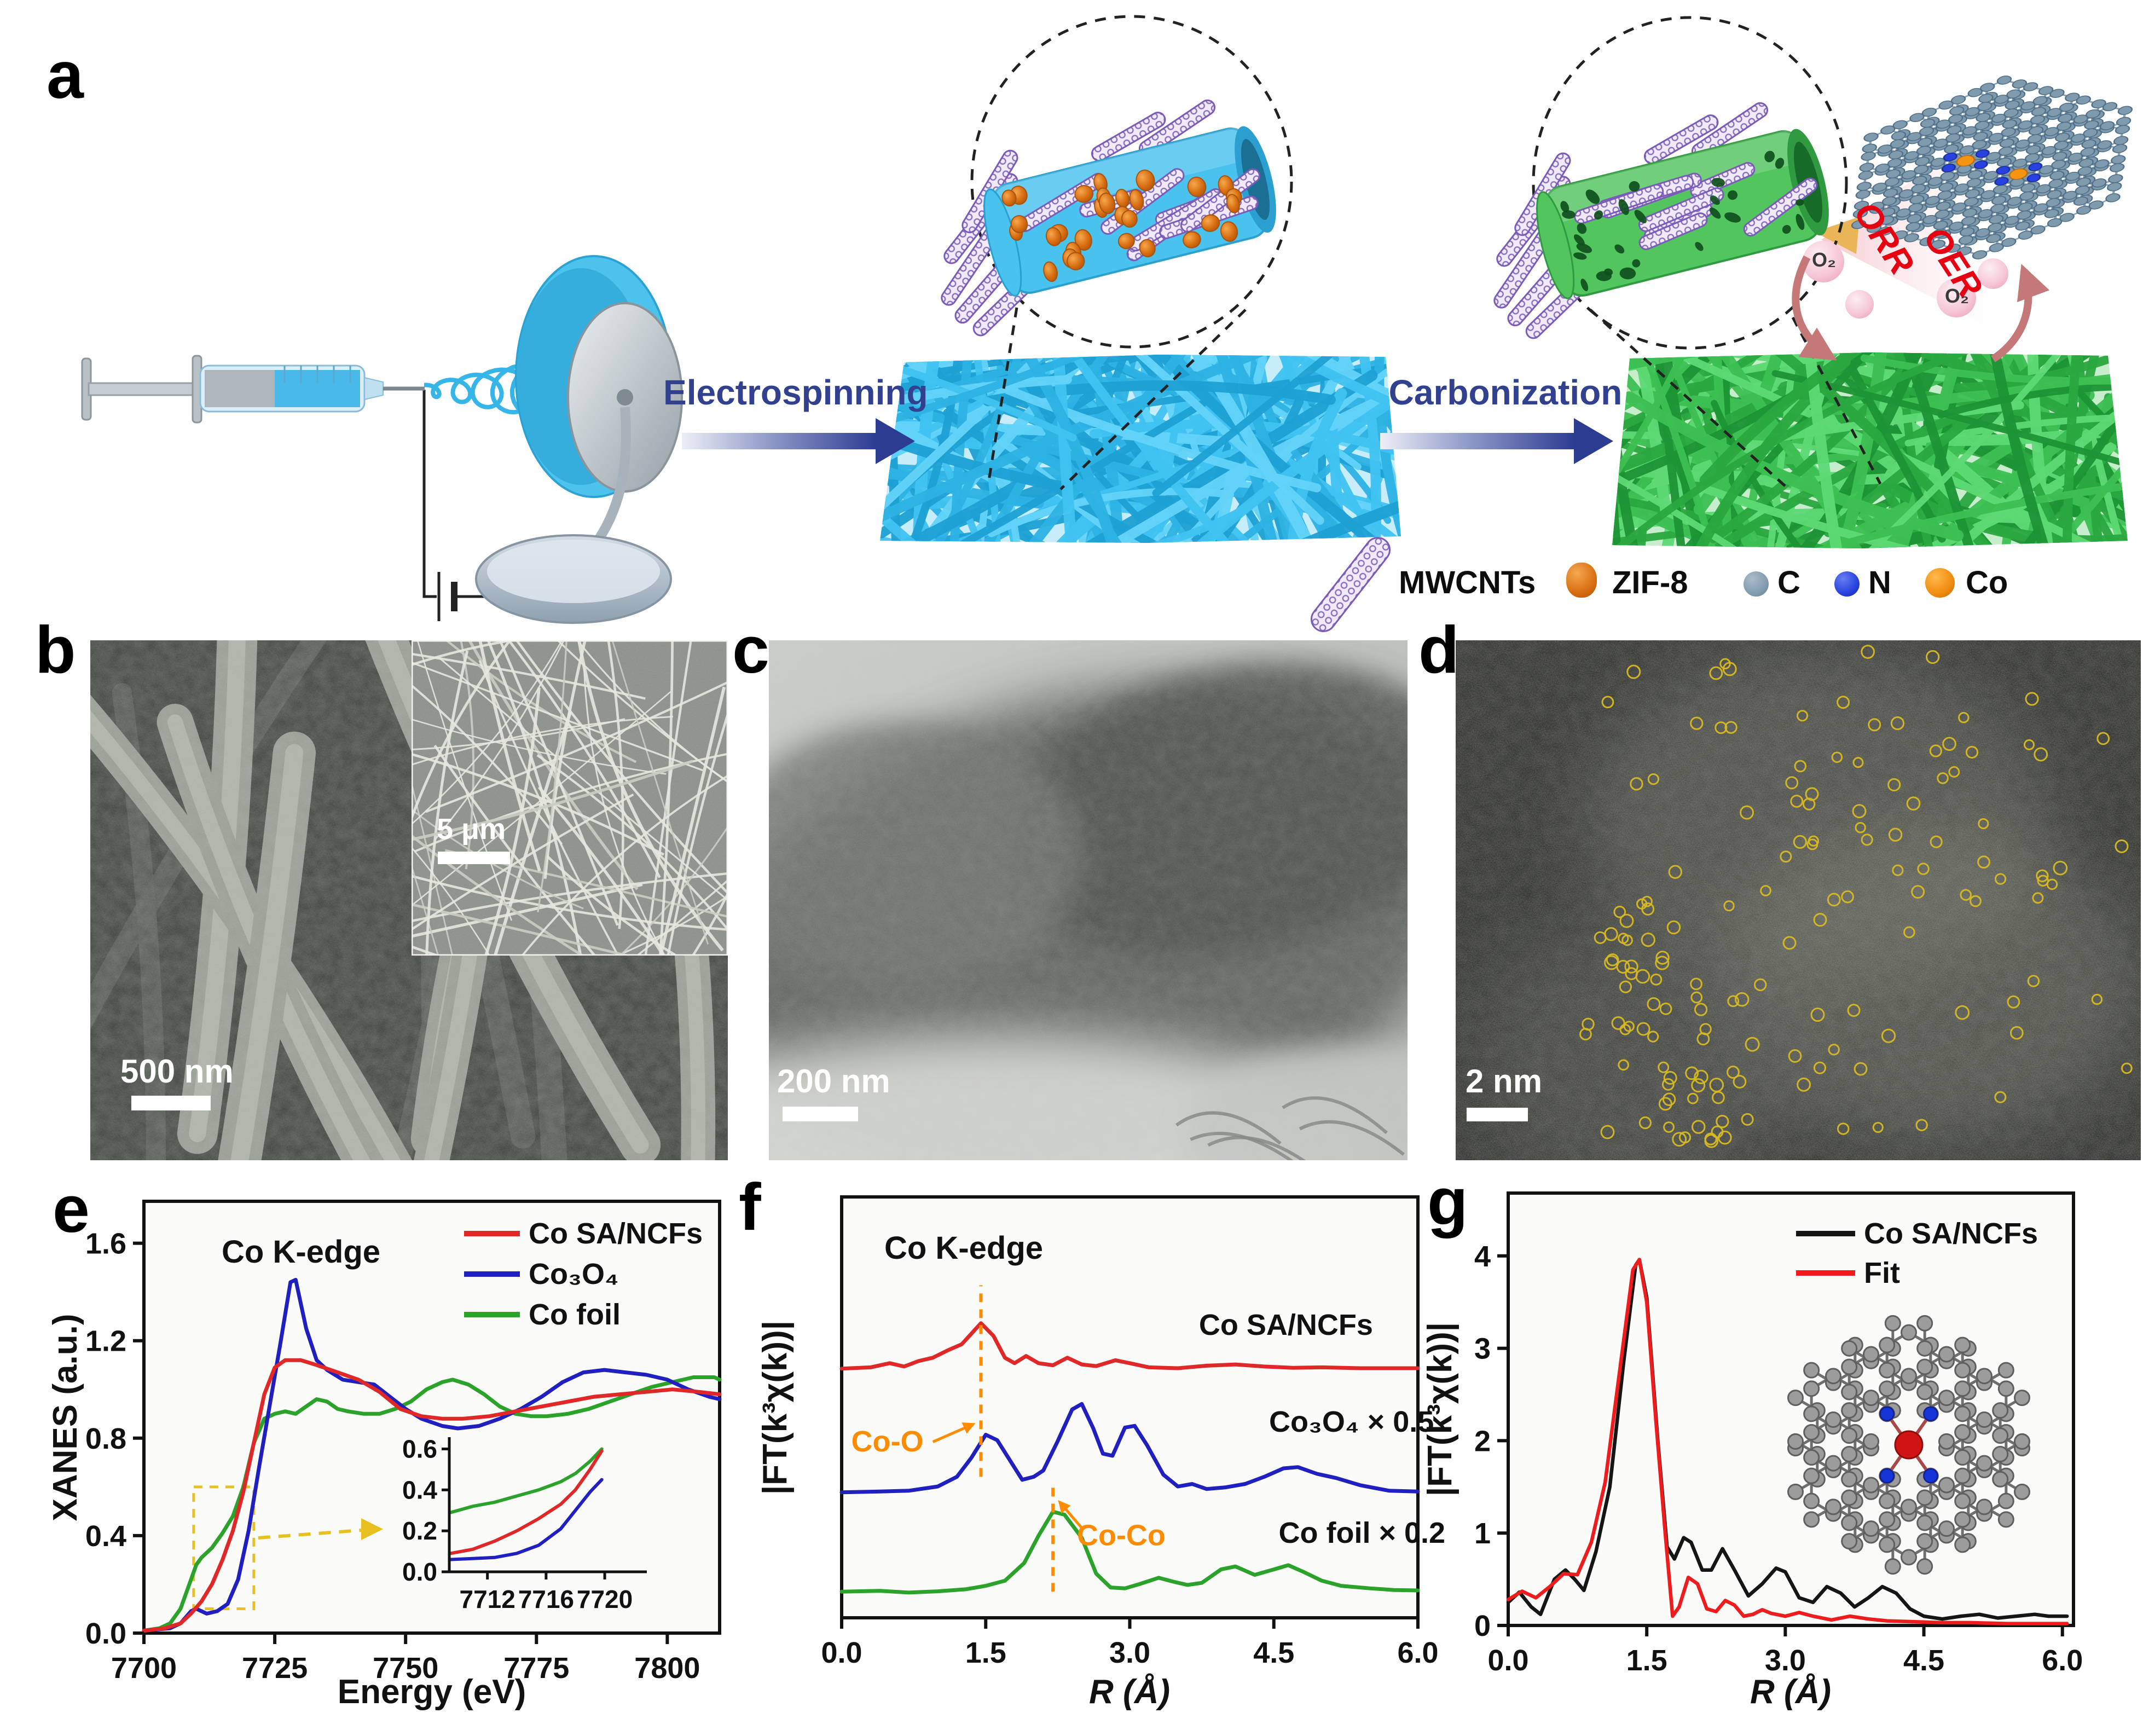 The image size is (2143, 1736). I want to click on panel-label-e: e, so click(71, 1209).